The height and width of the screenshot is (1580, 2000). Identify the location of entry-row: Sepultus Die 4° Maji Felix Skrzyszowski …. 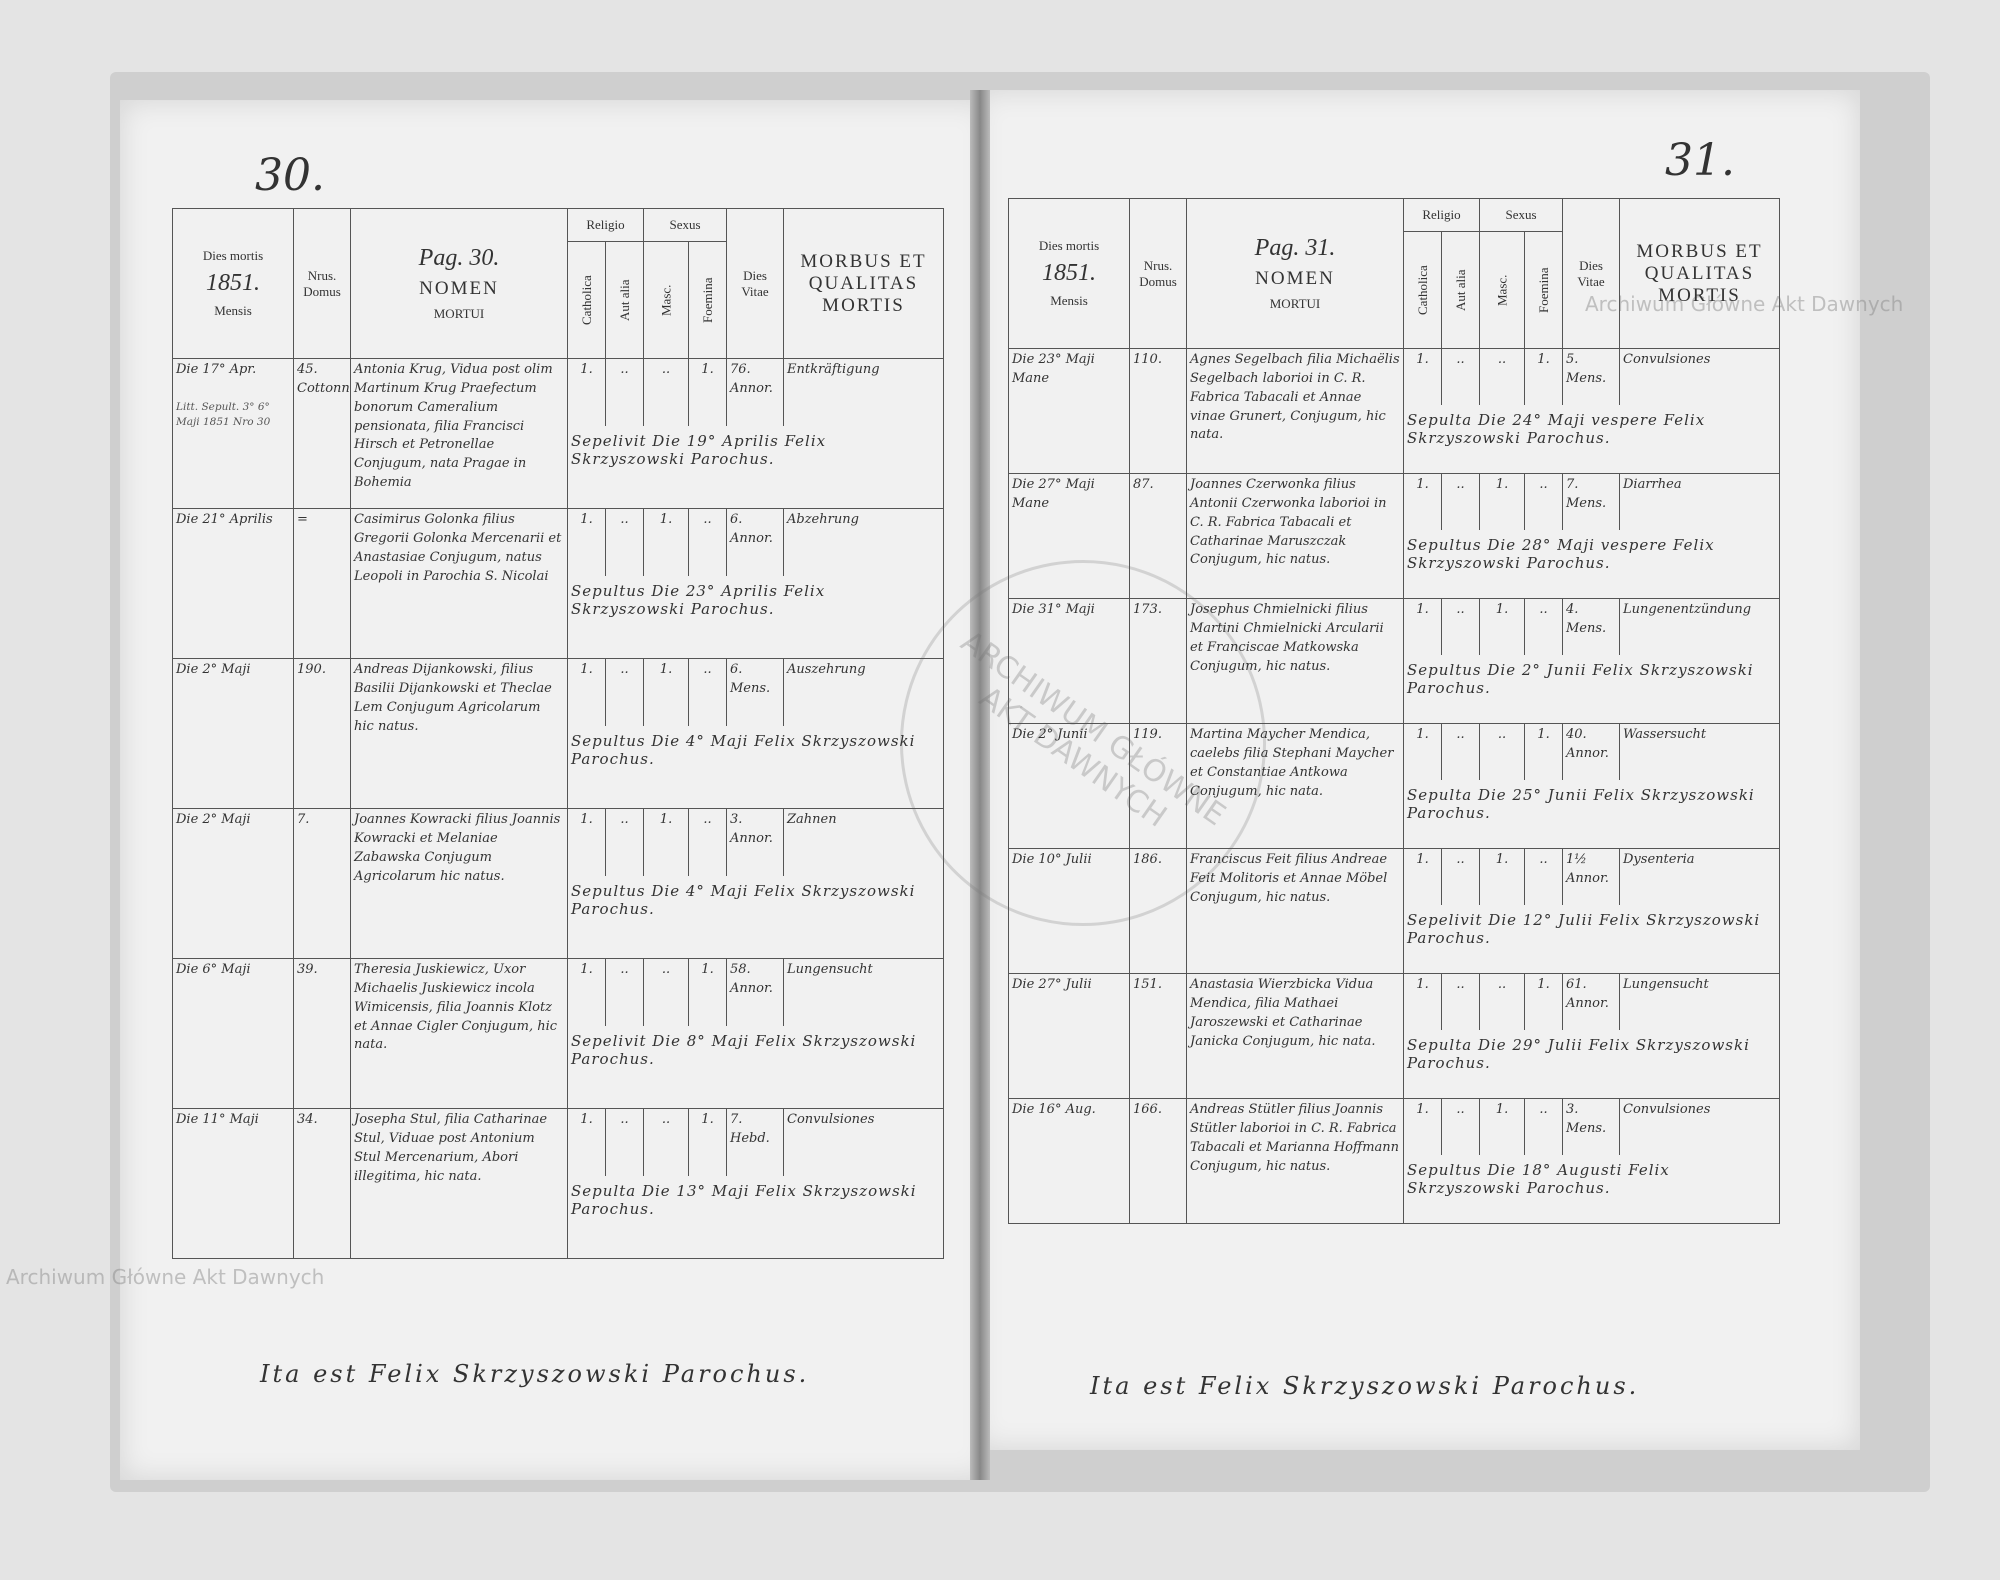
(558, 767).